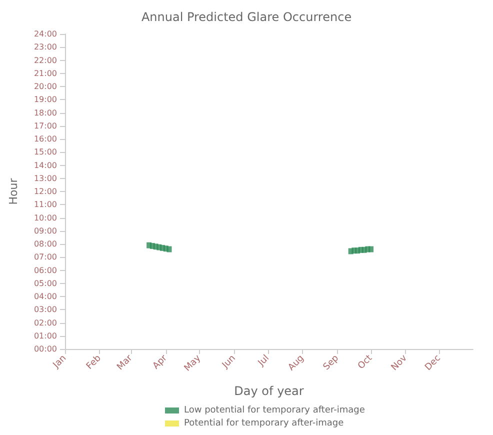  I want to click on x-tick-label: Dec, so click(433, 363).